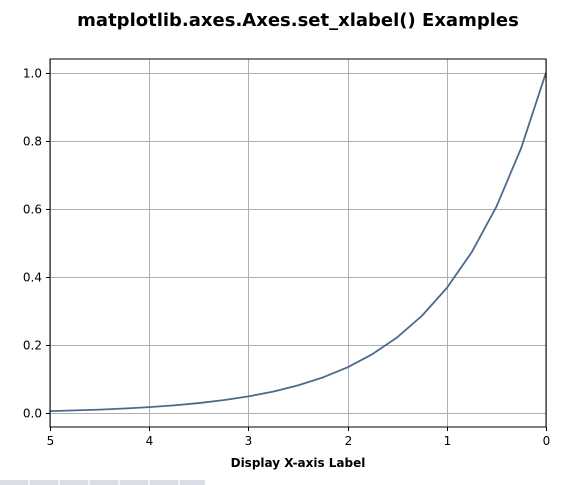 This screenshot has height=485, width=575. Describe the element at coordinates (448, 441) in the screenshot. I see `x-tick-label: 1` at that location.